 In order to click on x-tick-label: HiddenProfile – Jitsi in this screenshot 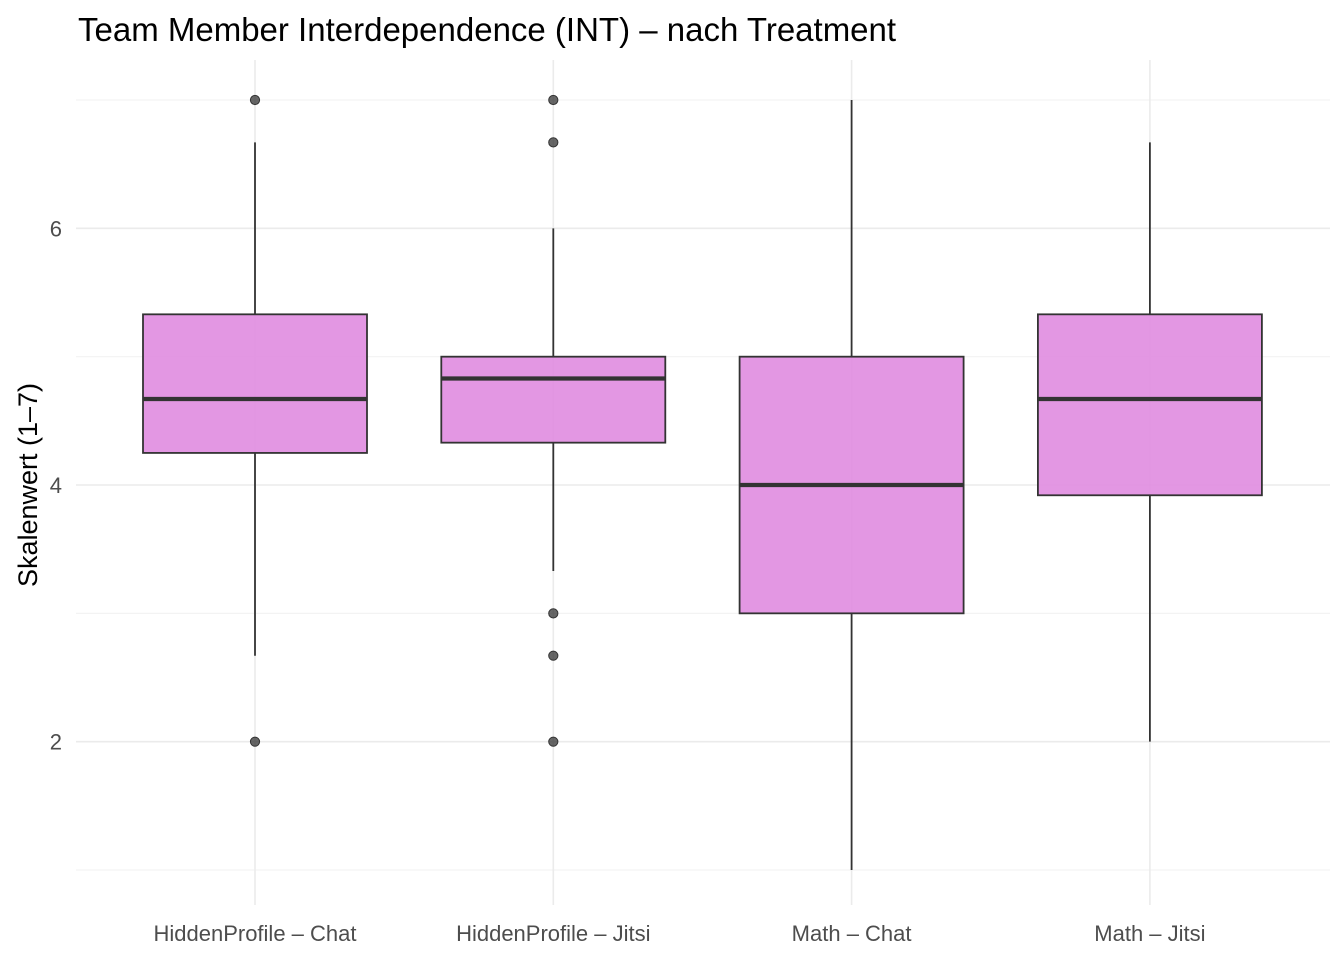, I will do `click(553, 933)`.